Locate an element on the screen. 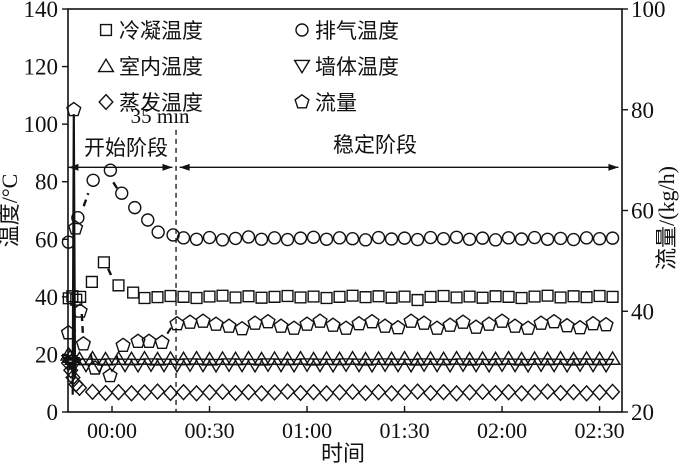  y-right-axis-label: 流量/(kg/h) is located at coordinates (666, 218).